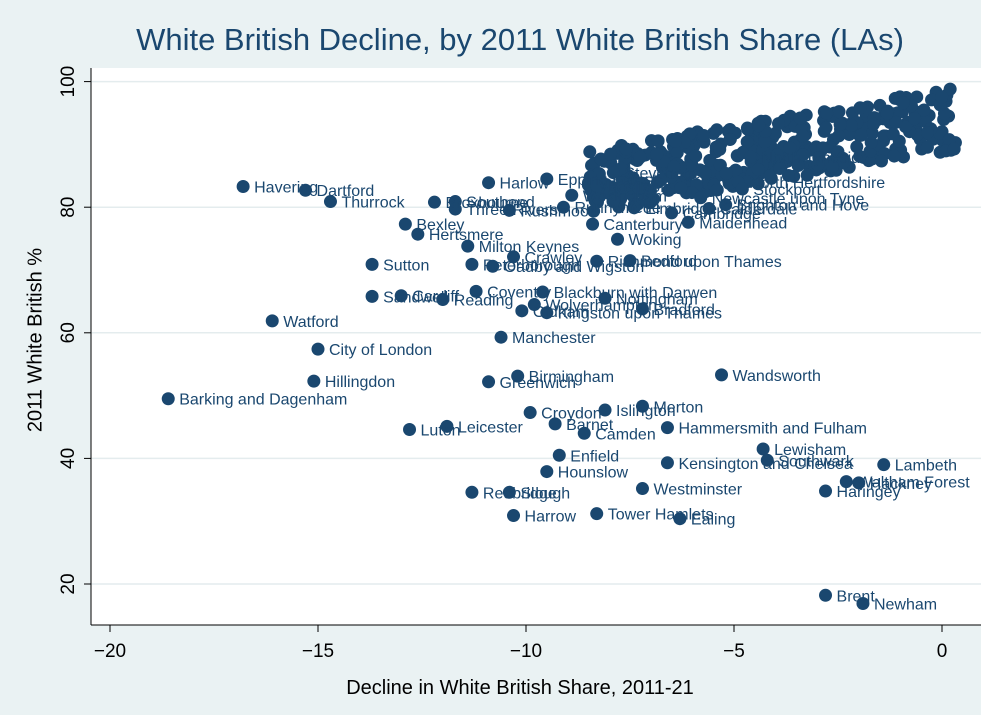 The image size is (981, 715). Describe the element at coordinates (68, 82) in the screenshot. I see `y-tick-label: 100` at that location.